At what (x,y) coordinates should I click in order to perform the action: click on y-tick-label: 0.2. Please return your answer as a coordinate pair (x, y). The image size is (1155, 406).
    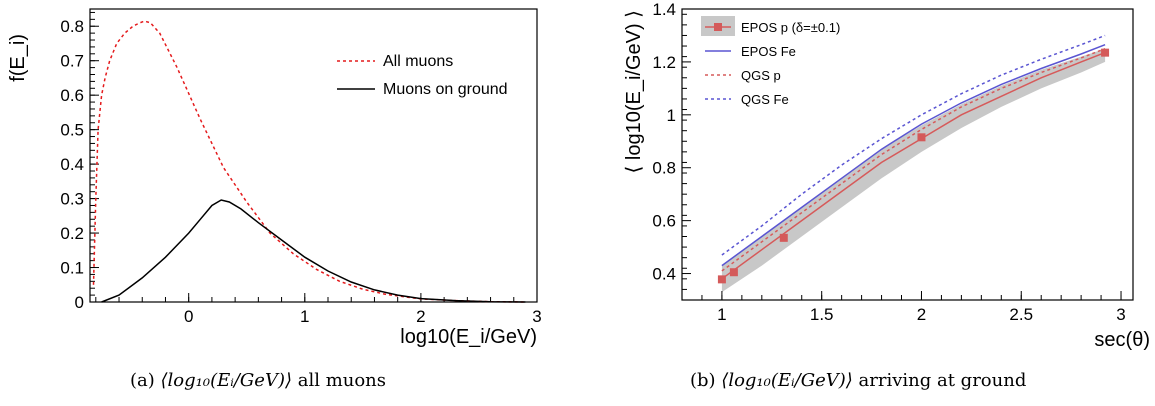
    Looking at the image, I should click on (72, 233).